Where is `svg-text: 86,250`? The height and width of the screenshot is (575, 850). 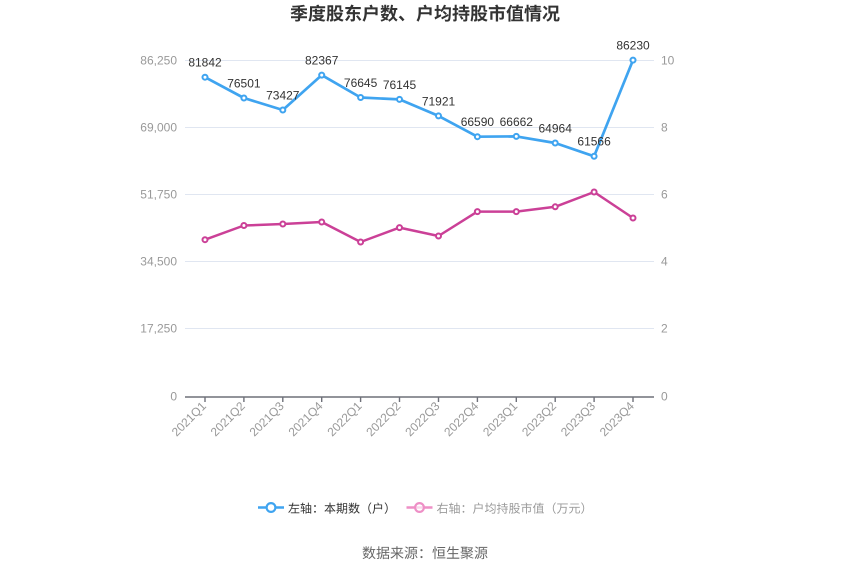
svg-text: 86,250 is located at coordinates (158, 60).